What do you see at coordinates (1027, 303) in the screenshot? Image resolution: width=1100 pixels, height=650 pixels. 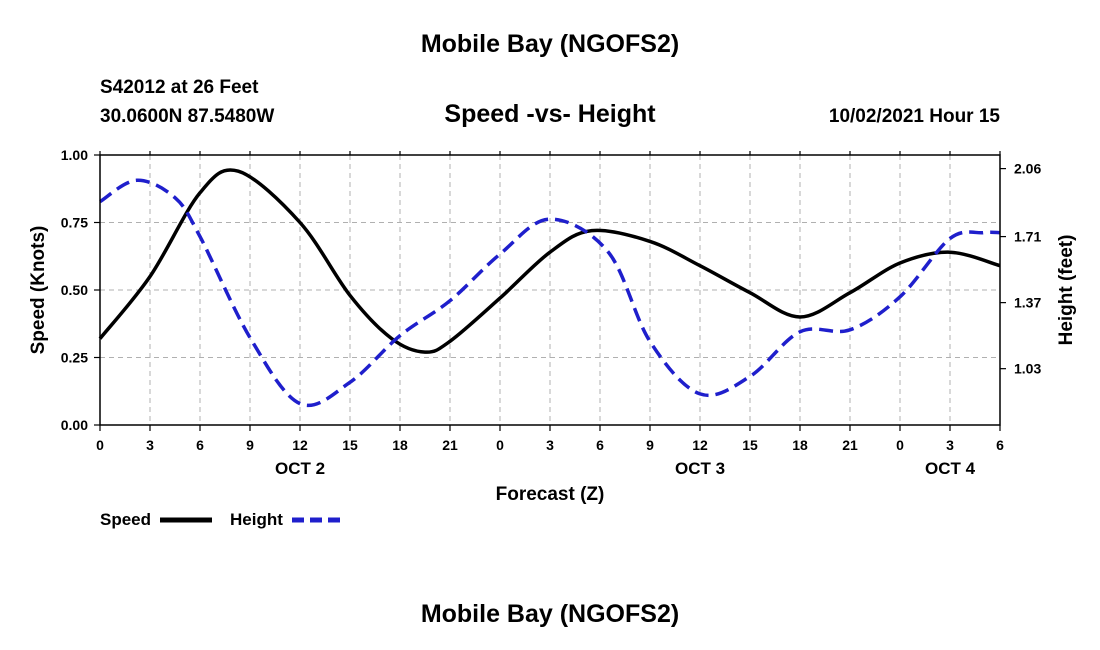 I see `y-tick-label-right: 1.37` at bounding box center [1027, 303].